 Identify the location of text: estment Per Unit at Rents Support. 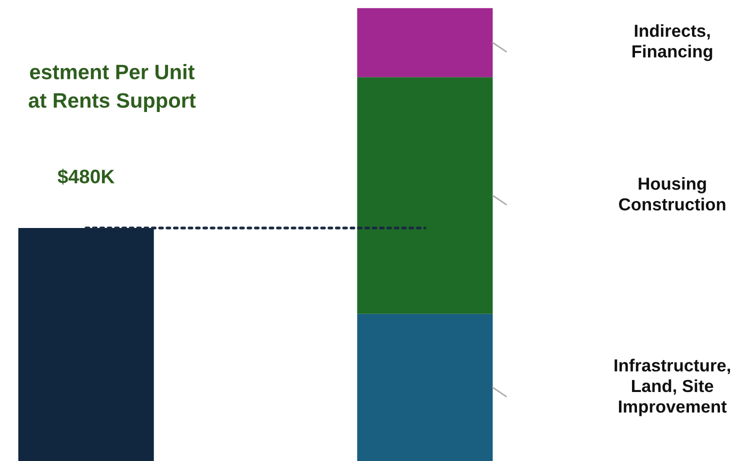
(112, 88).